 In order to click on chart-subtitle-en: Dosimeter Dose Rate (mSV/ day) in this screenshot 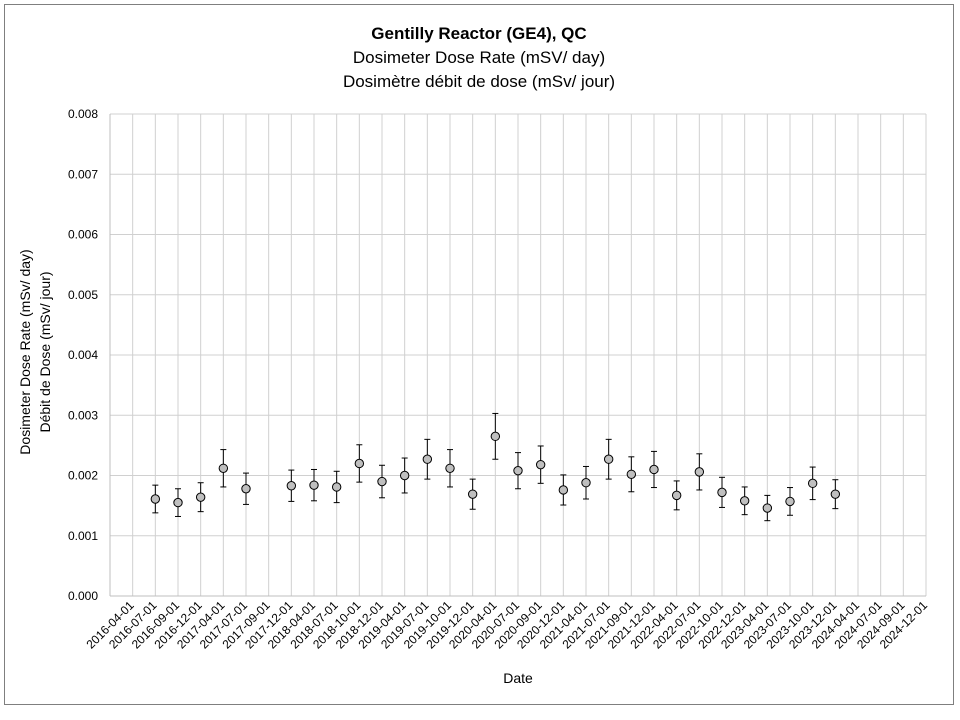, I will do `click(479, 57)`.